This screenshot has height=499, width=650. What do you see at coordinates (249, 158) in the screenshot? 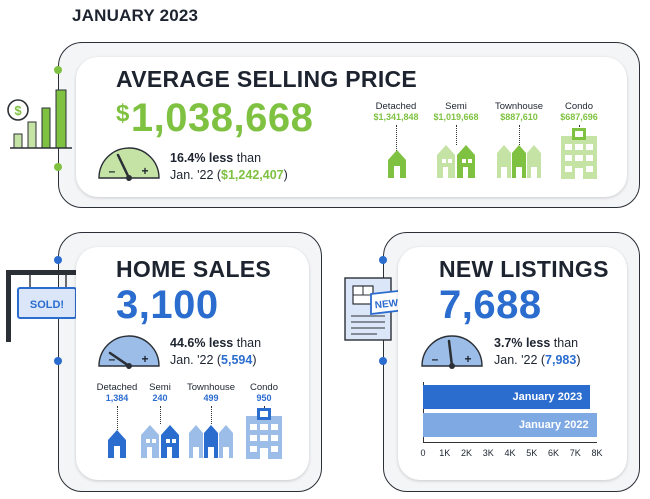
I see `price-change-word: than` at bounding box center [249, 158].